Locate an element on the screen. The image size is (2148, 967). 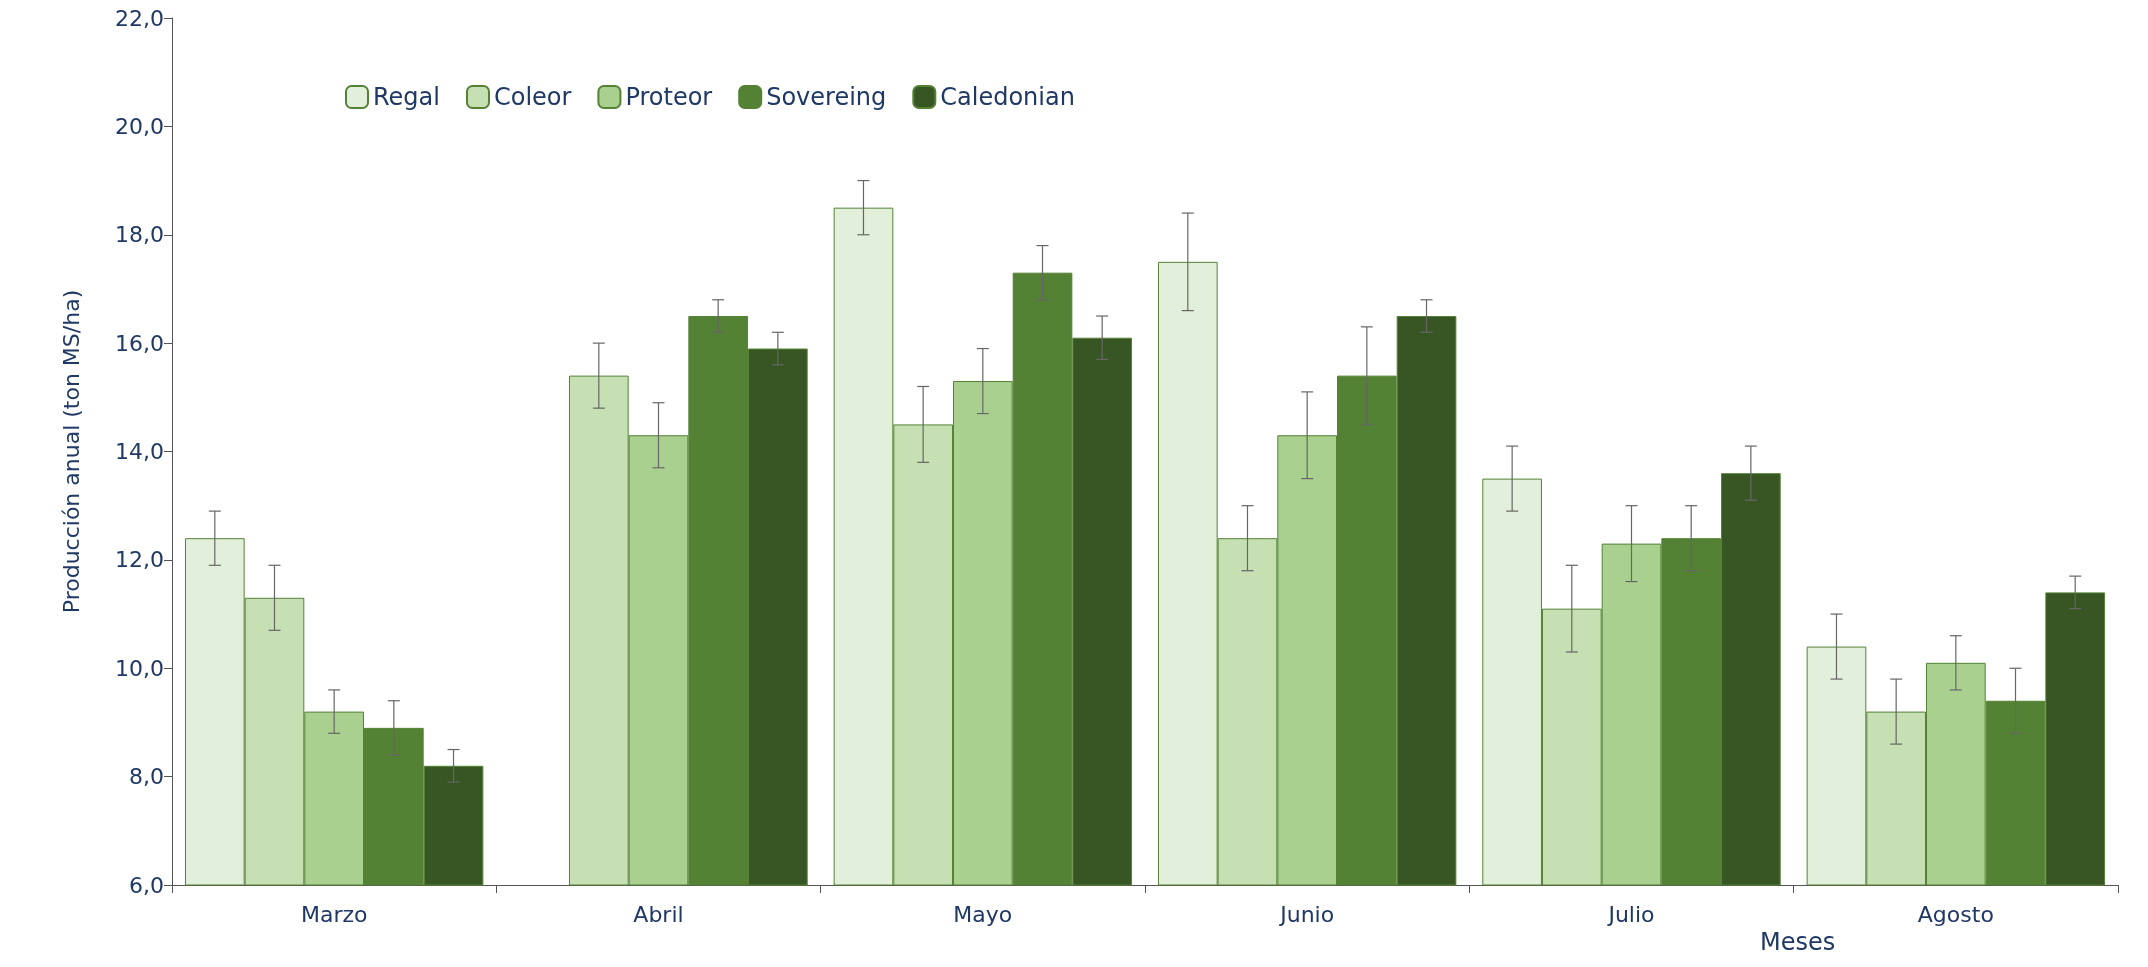
y-axis-title: Producción anual (ton MS/ha) is located at coordinates (71, 451).